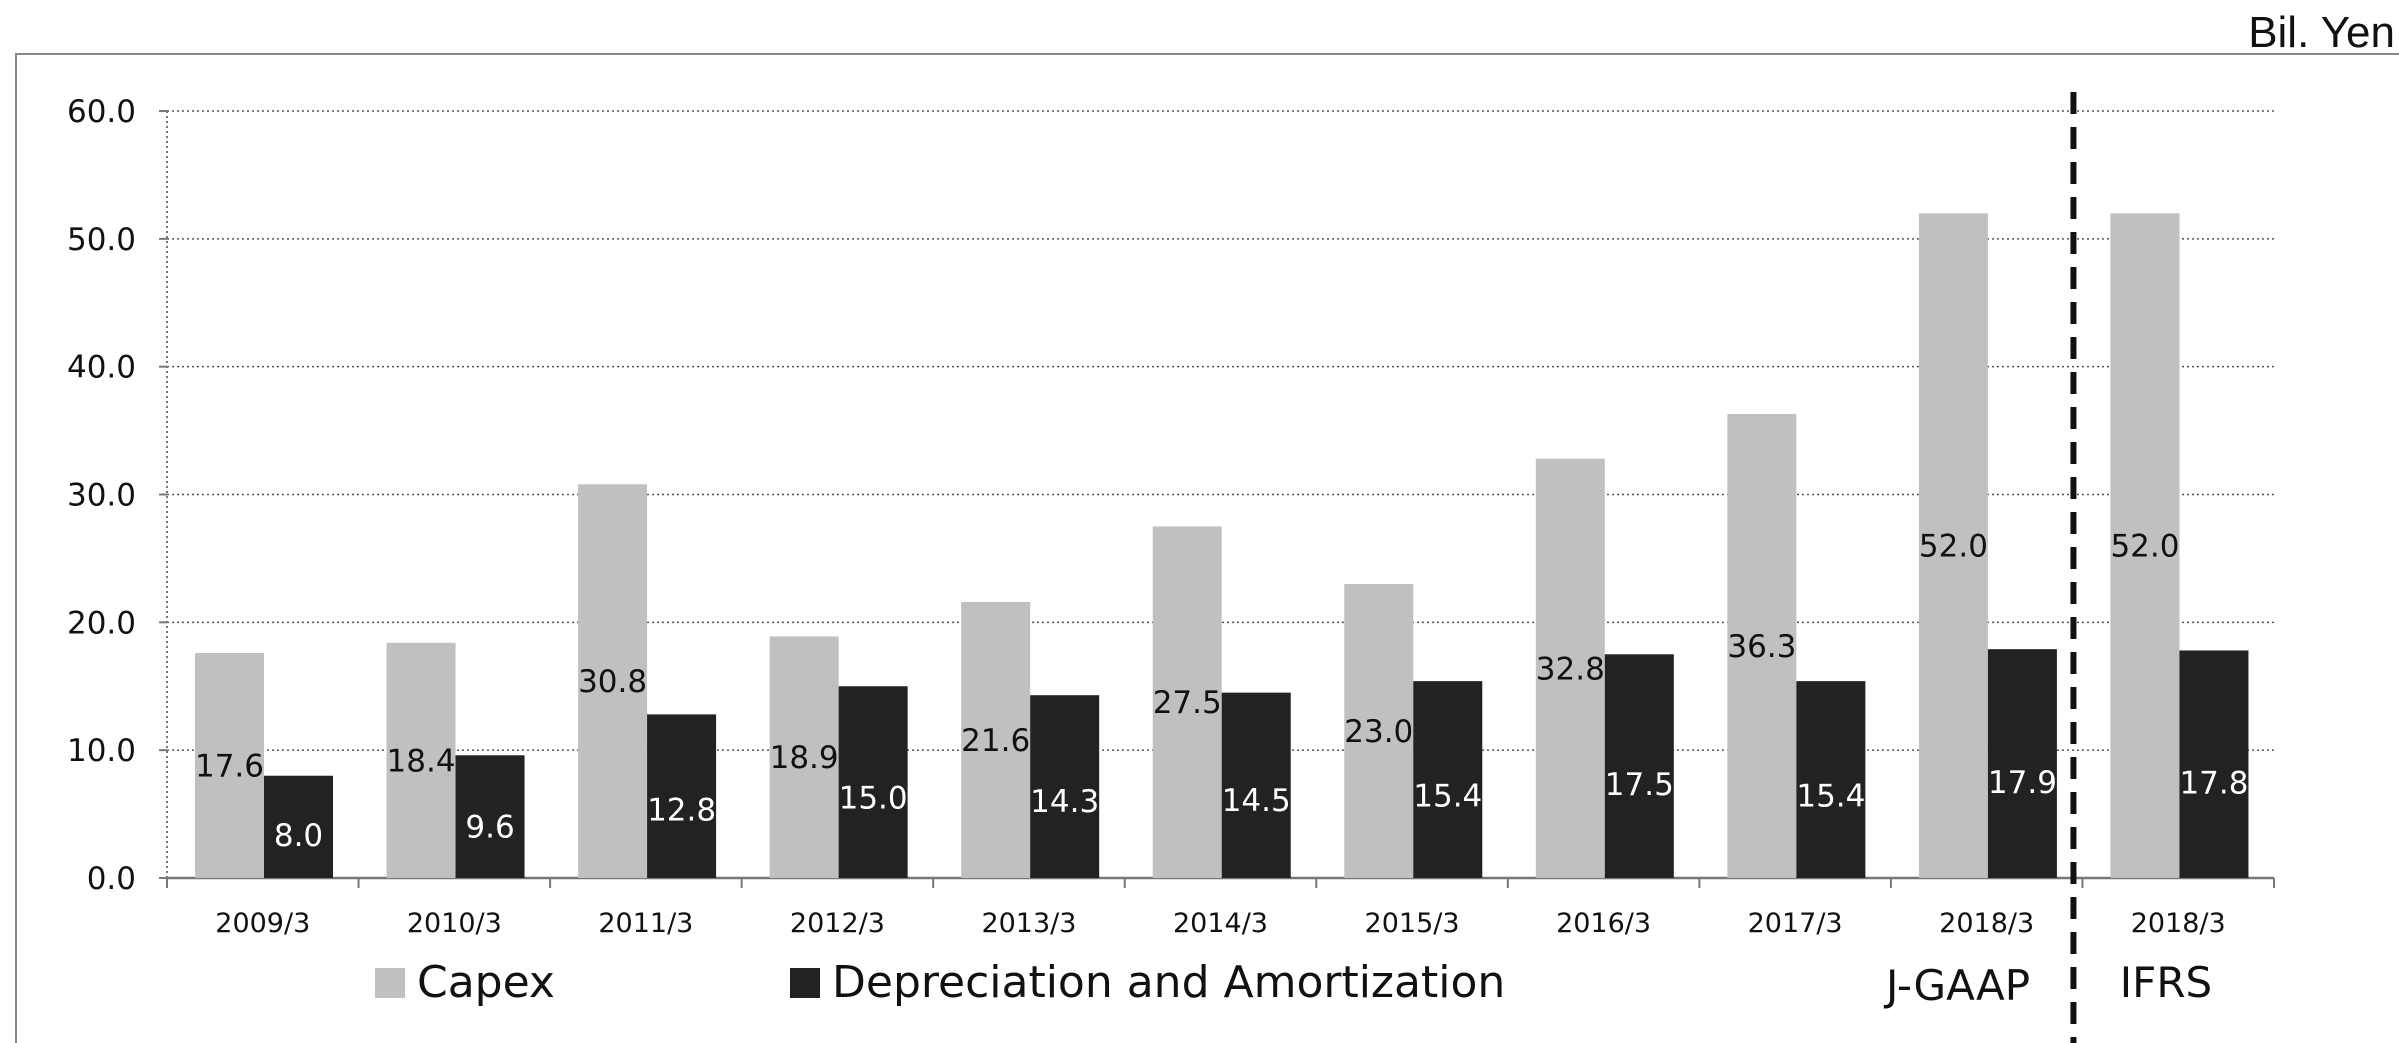 The height and width of the screenshot is (1043, 2399). I want to click on data-label: 18.9, so click(804, 758).